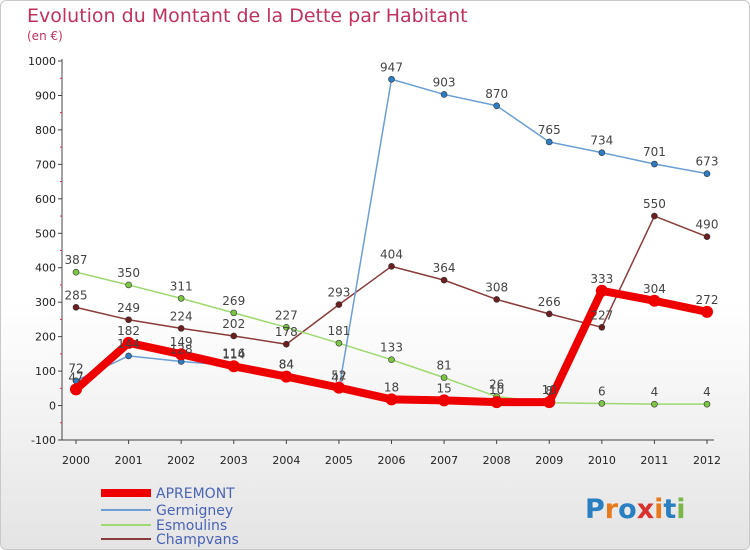  What do you see at coordinates (549, 460) in the screenshot?
I see `x-tick-label: 2009` at bounding box center [549, 460].